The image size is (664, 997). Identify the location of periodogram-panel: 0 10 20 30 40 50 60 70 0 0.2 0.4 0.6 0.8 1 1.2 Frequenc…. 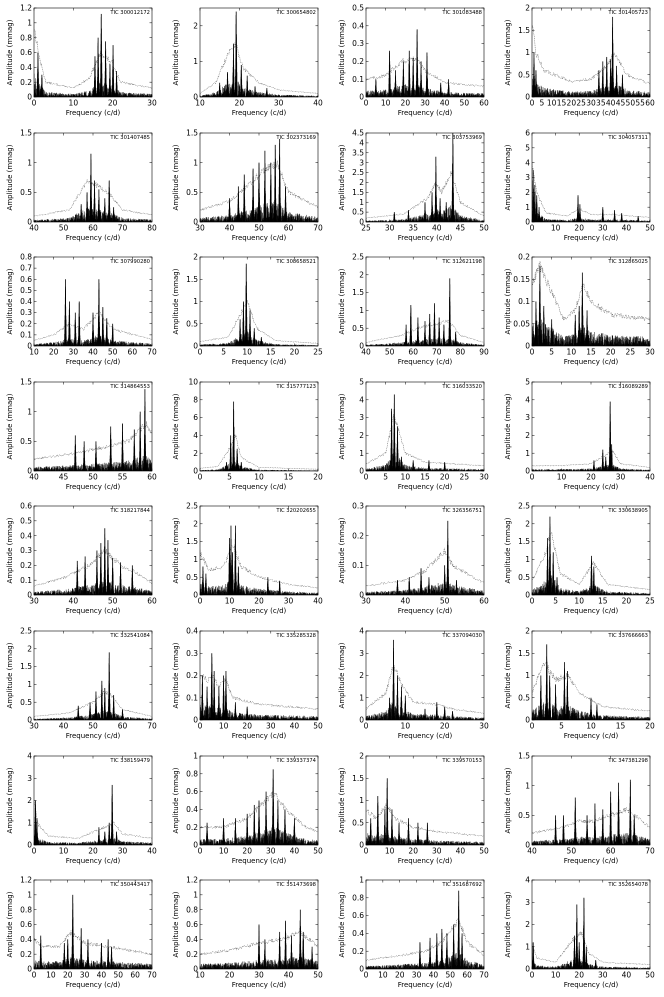
(83, 934).